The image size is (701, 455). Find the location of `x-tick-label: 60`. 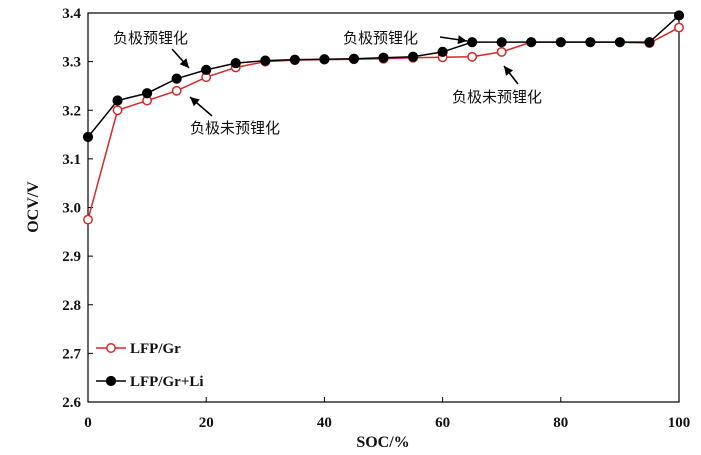

x-tick-label: 60 is located at coordinates (442, 423).